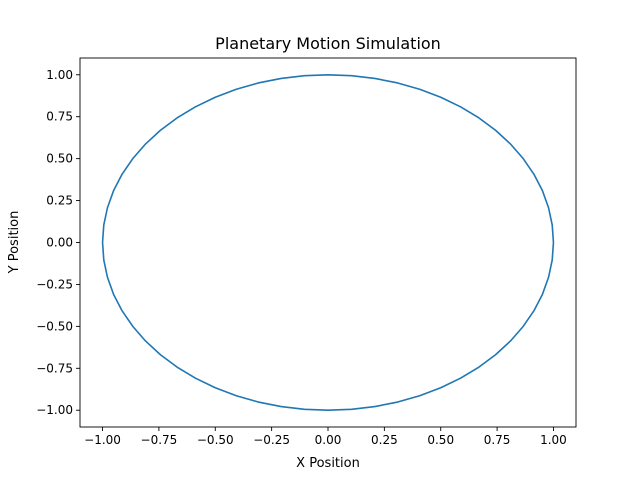 The width and height of the screenshot is (640, 484). I want to click on y-tick-label: 0.00, so click(59, 243).